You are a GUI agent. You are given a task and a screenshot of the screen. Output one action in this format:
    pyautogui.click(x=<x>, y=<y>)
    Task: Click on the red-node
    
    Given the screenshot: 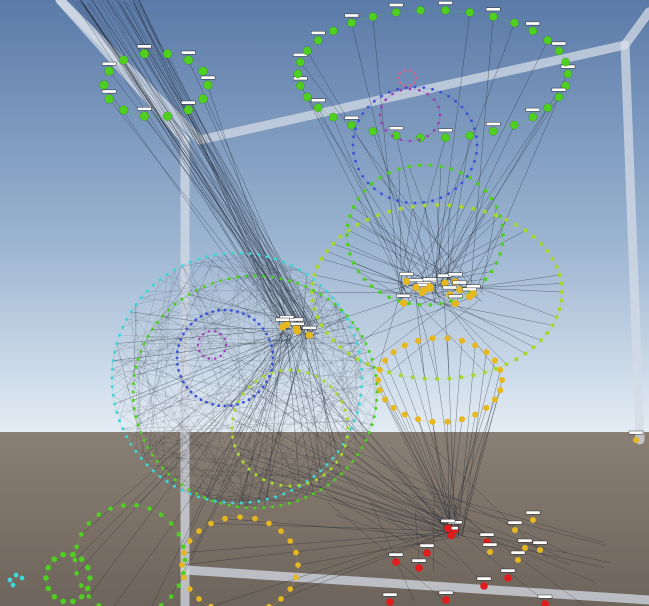 What is the action you would take?
    pyautogui.click(x=446, y=597)
    